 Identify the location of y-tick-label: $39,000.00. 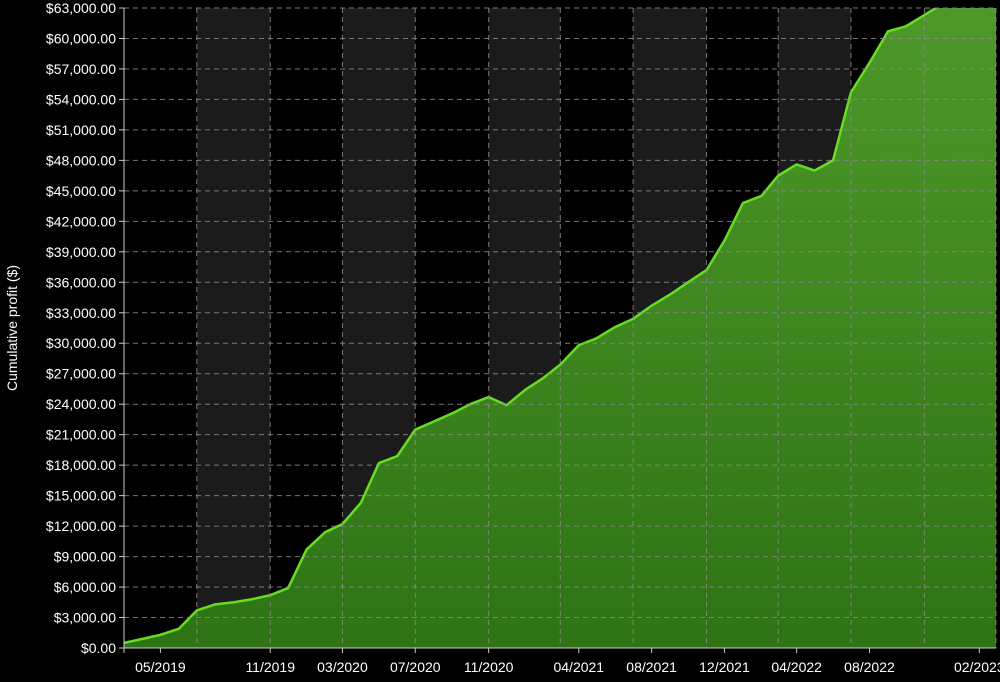
(81, 252).